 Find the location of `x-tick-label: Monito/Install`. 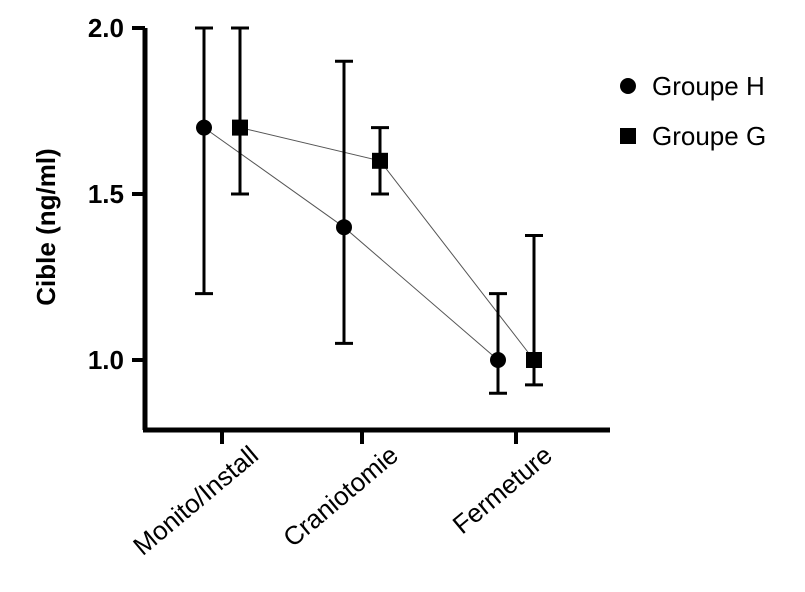

x-tick-label: Monito/Install is located at coordinates (195, 500).